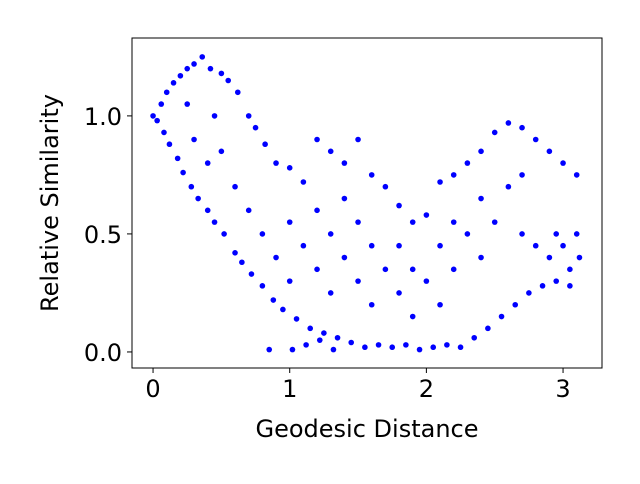 Image resolution: width=640 pixels, height=484 pixels. I want to click on y-axis-label: Relative Similarity, so click(50, 203).